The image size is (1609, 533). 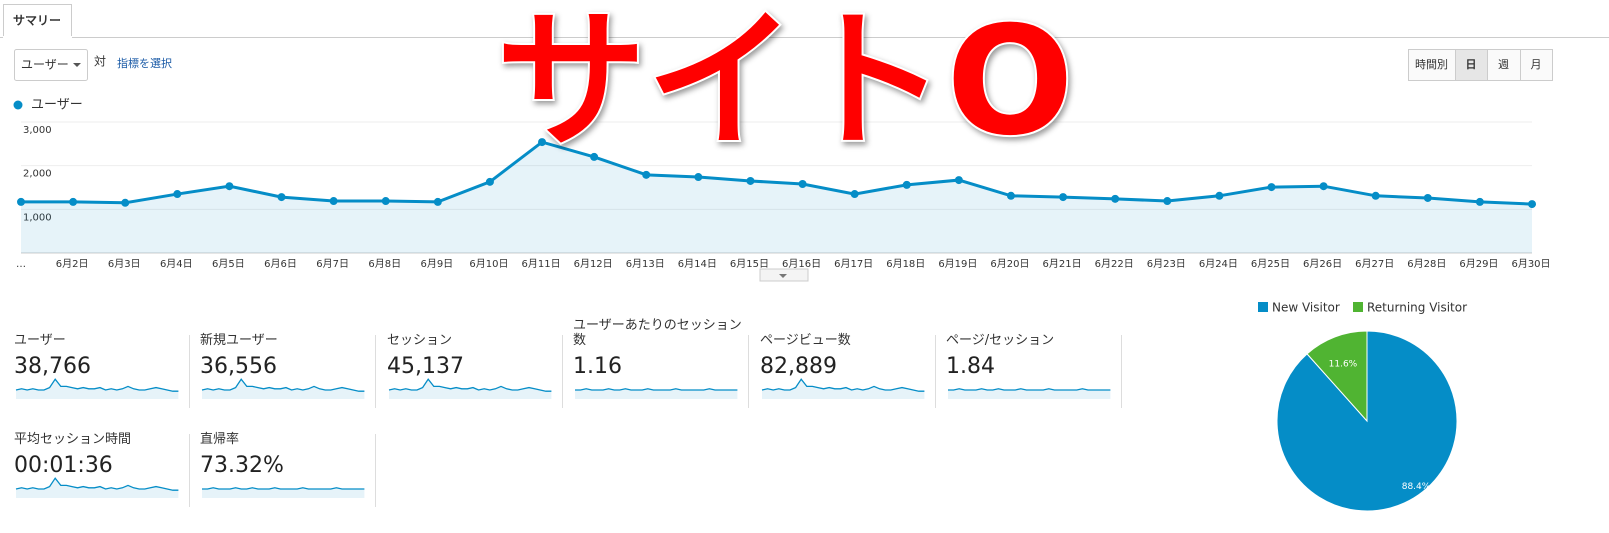 What do you see at coordinates (1426, 264) in the screenshot?
I see `x-tick-label: 6月28日` at bounding box center [1426, 264].